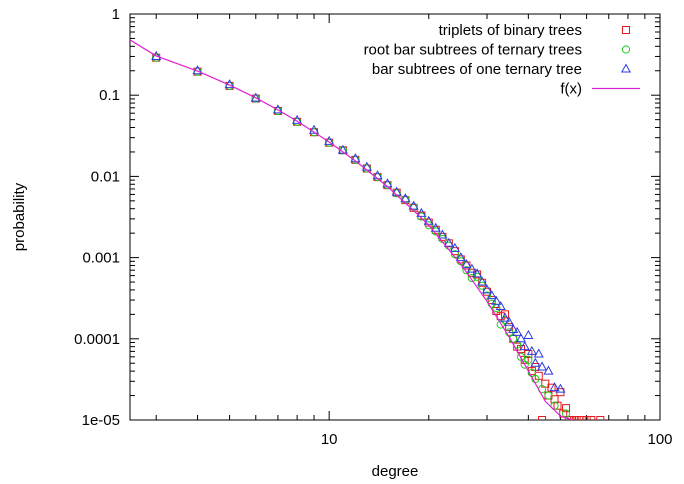 This screenshot has height=484, width=684. I want to click on legend-marker-triangle, so click(626, 68).